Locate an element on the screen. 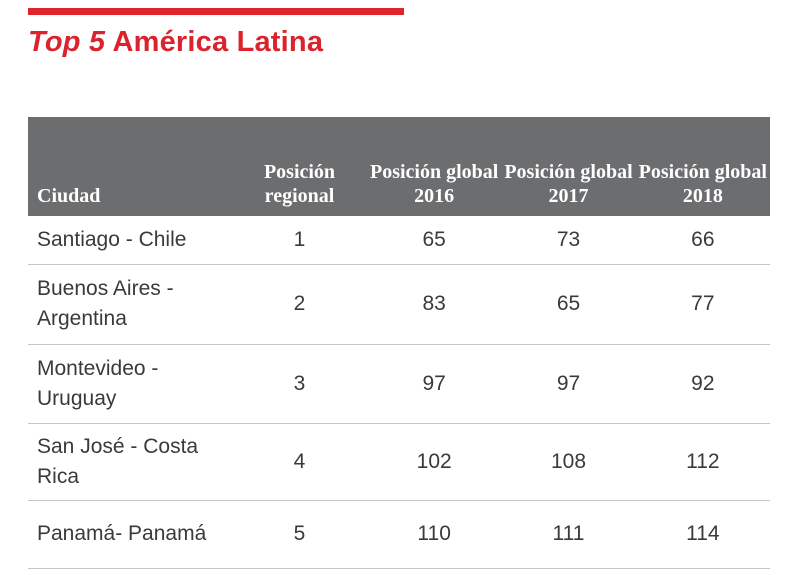 This screenshot has width=800, height=575. cell-regional: 2 is located at coordinates (299, 304).